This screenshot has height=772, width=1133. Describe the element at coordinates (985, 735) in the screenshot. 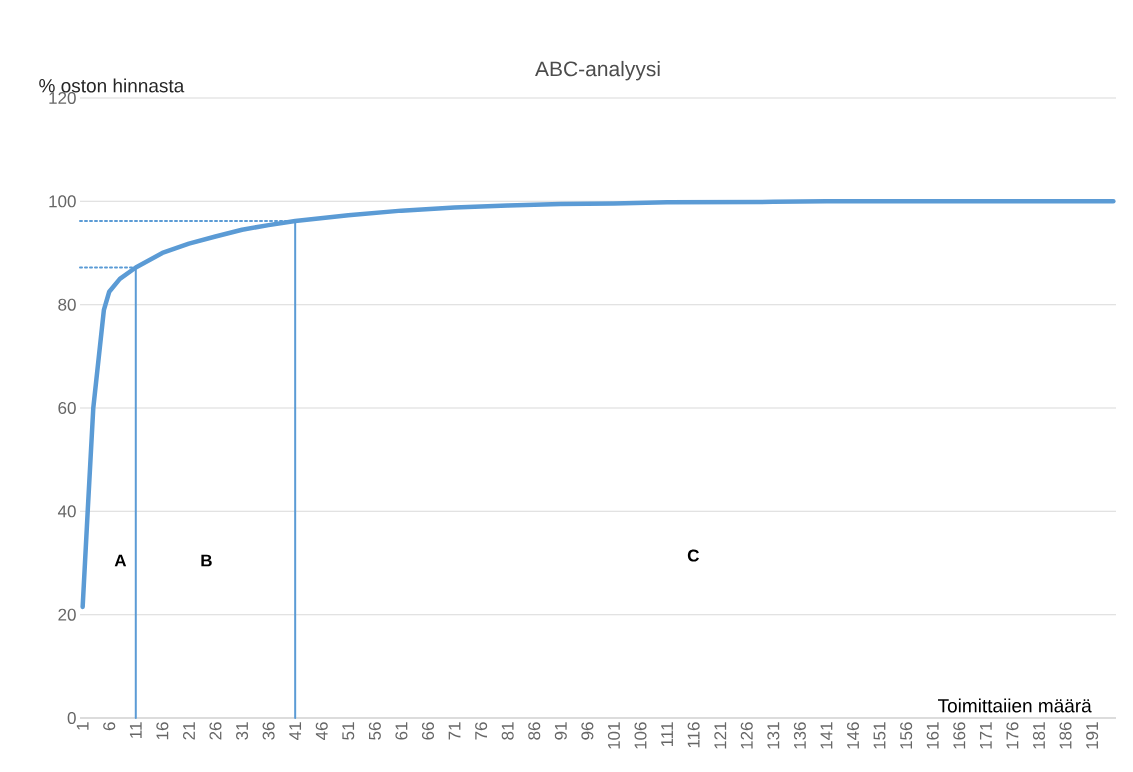

I see `x-tick-label: 171` at that location.